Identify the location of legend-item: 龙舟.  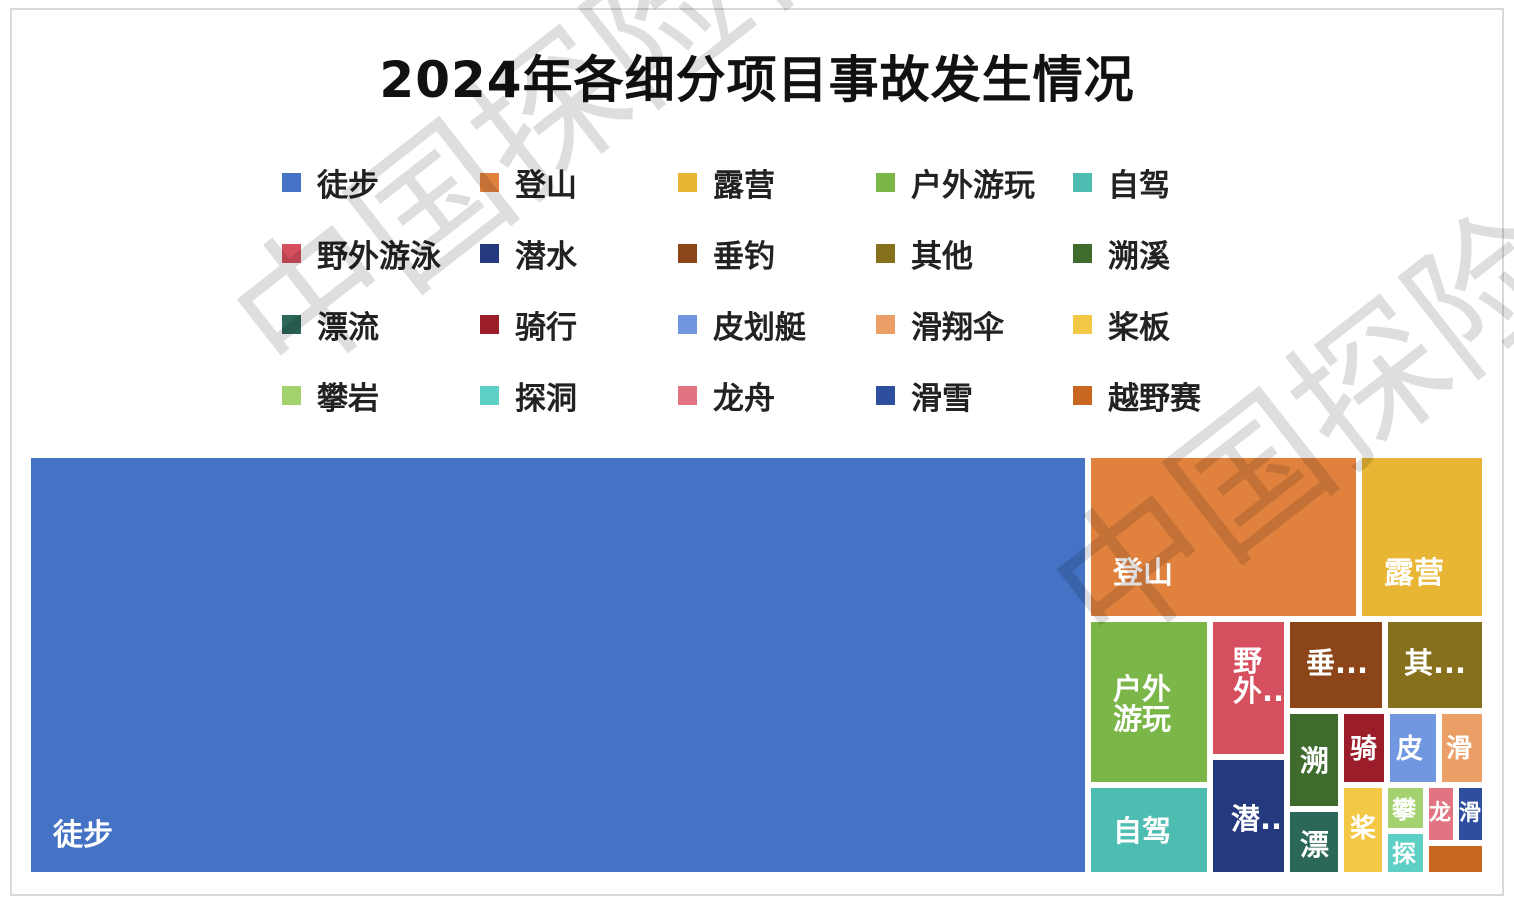
(726, 395).